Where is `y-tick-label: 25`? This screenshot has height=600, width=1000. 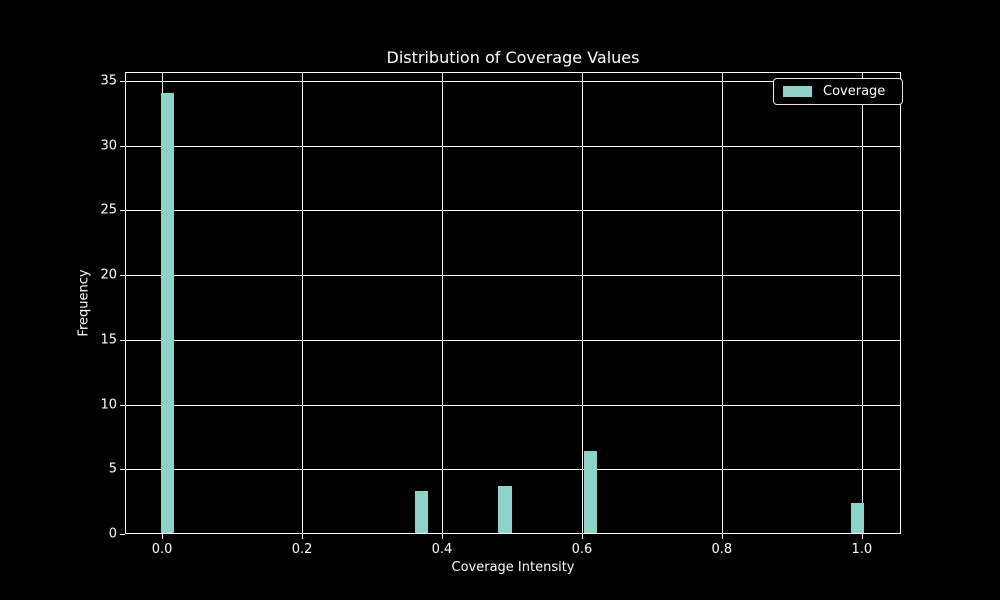 y-tick-label: 25 is located at coordinates (108, 210).